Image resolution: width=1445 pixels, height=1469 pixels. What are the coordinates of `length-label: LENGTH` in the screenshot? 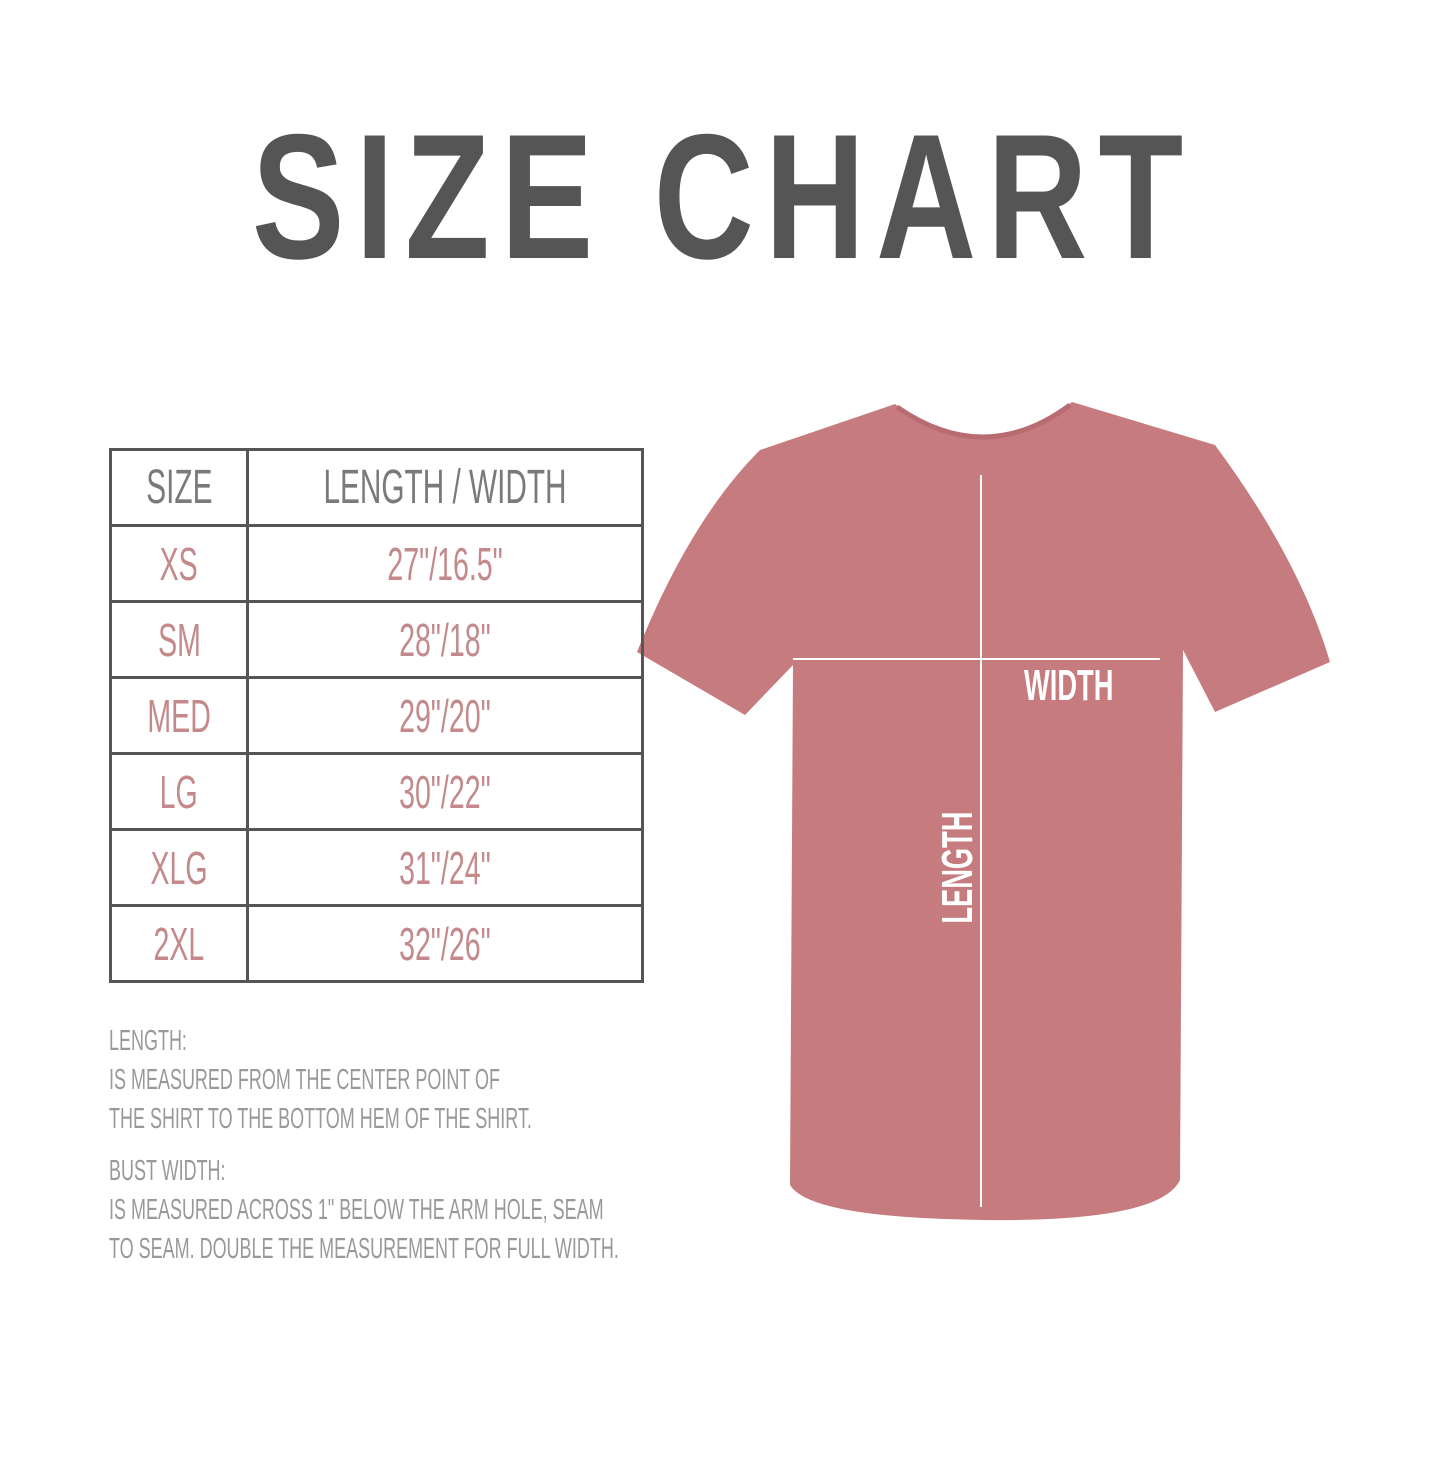 It's located at (957, 867).